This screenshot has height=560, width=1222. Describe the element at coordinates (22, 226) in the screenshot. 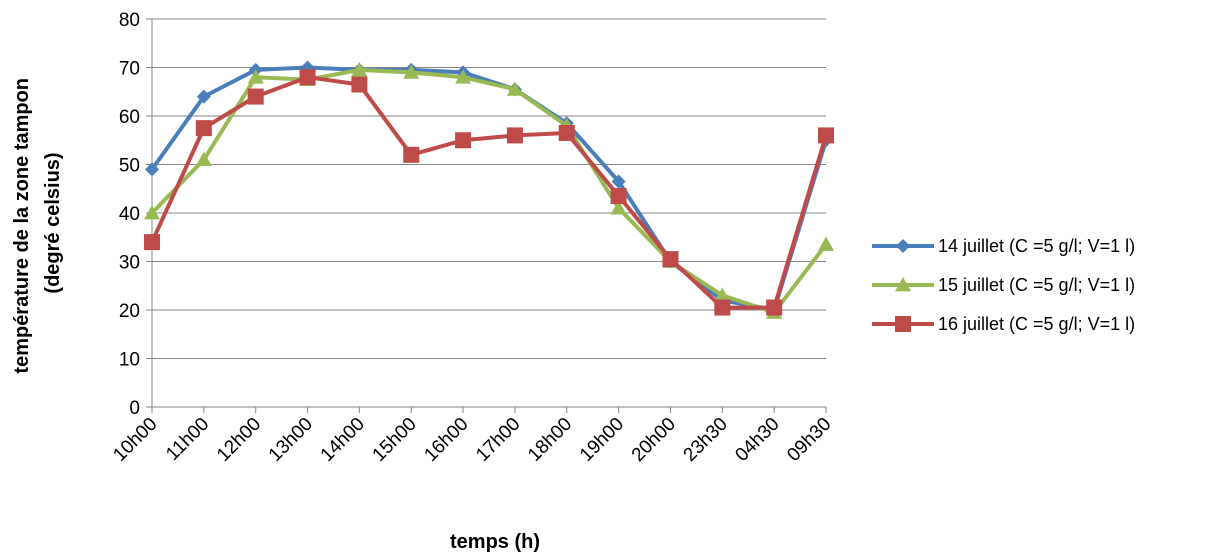

I see `y-axis-title-line-1: température de la zone tampon` at that location.